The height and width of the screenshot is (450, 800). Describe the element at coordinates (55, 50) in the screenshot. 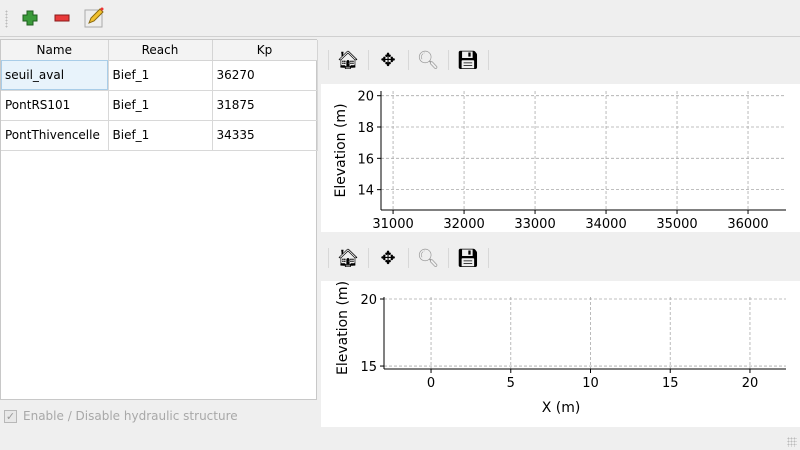

I see `column-header-name: Name` at that location.